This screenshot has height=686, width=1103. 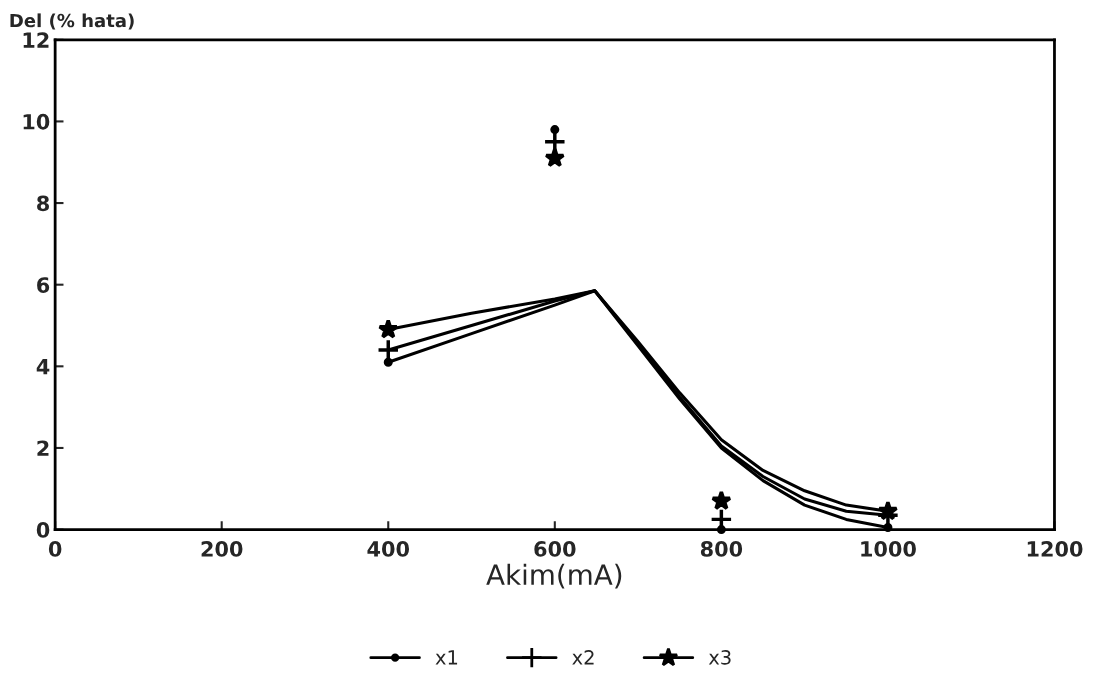 I want to click on x-tick-label: 400, so click(x=388, y=549).